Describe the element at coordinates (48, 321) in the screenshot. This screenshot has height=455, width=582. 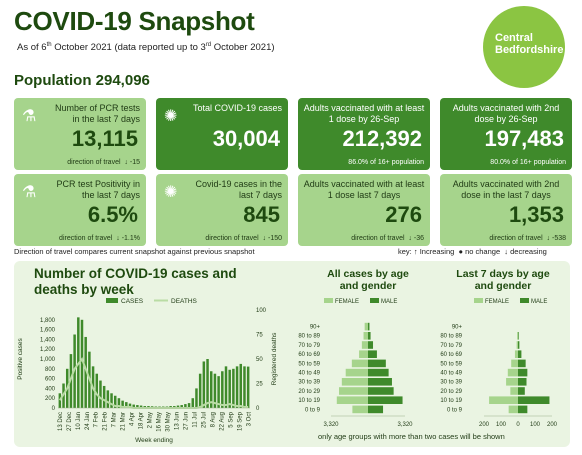
I see `y-tick-label: 1,800` at that location.